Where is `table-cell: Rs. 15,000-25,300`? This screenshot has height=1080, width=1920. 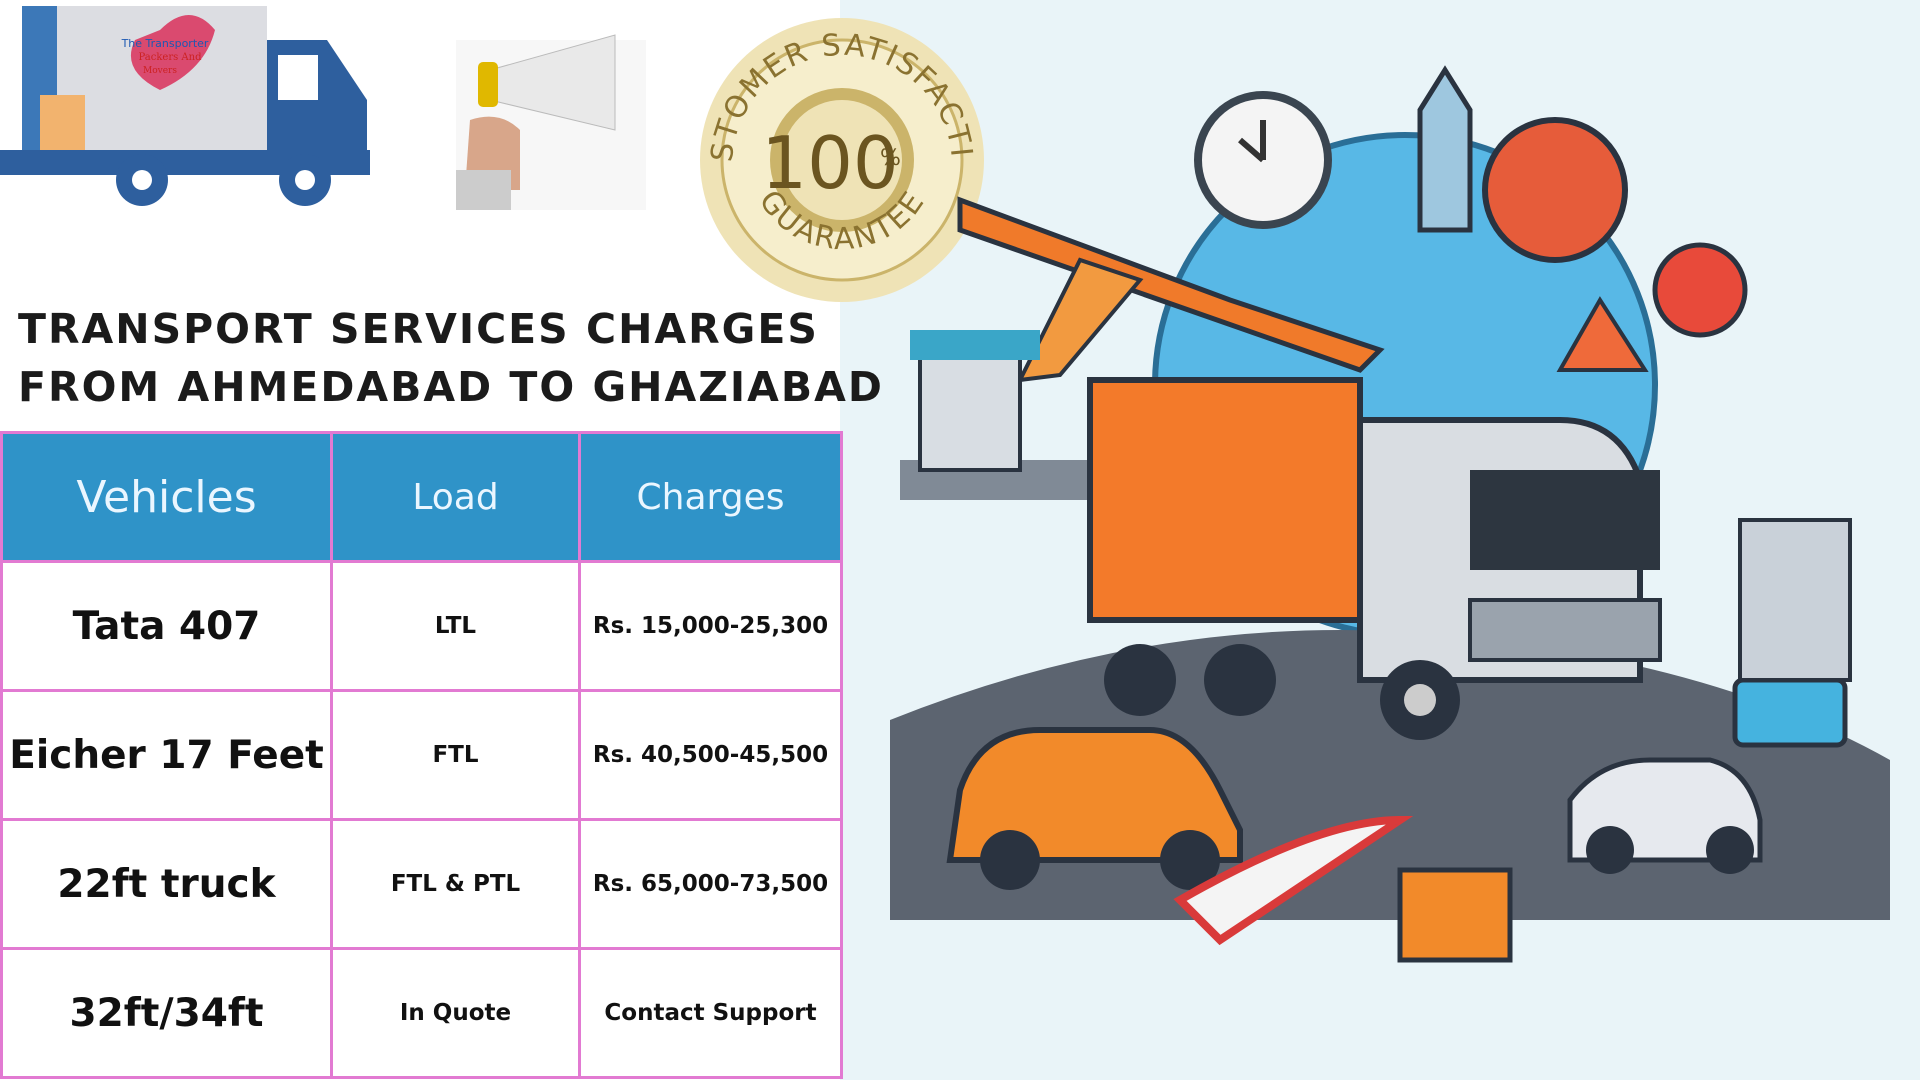 table-cell: Rs. 15,000-25,300 is located at coordinates (710, 626).